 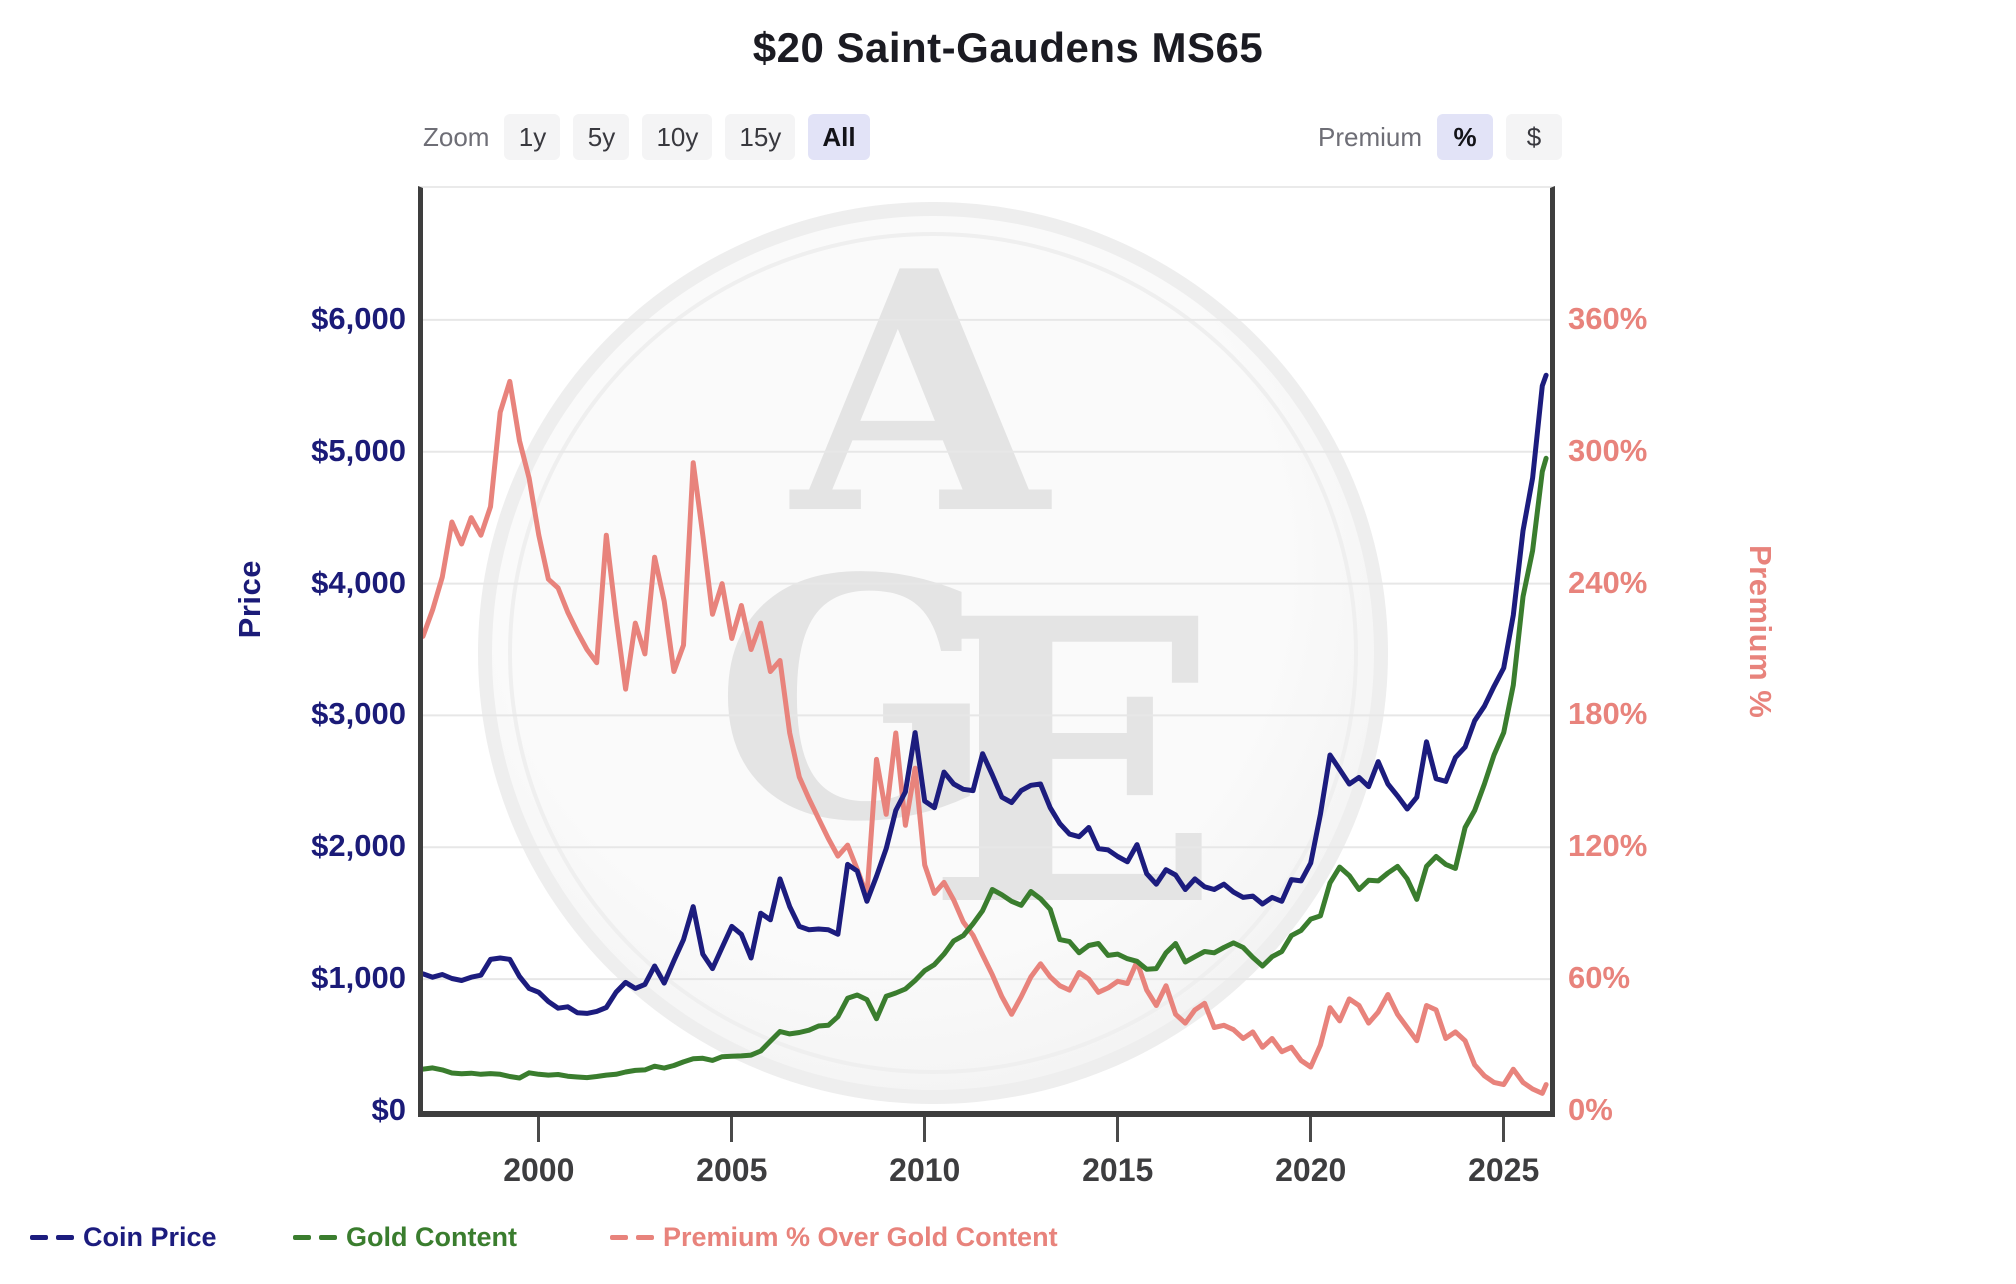 What do you see at coordinates (860, 1237) in the screenshot?
I see `legend-label: Premium % Over Gold Content` at bounding box center [860, 1237].